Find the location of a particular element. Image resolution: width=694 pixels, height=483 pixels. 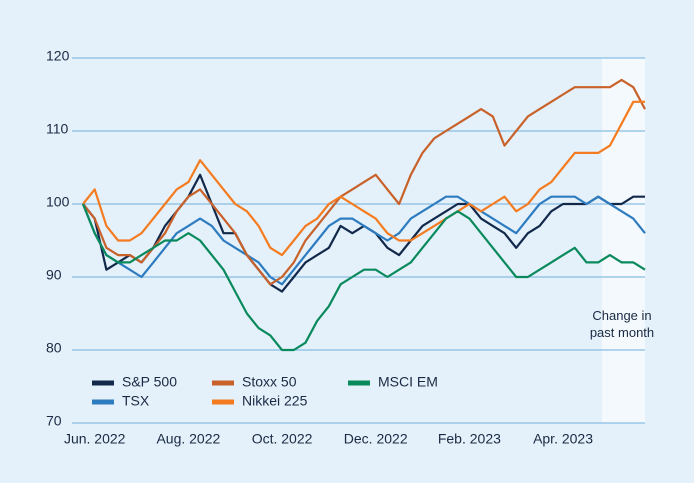

annotation-text: past month is located at coordinates (622, 332).